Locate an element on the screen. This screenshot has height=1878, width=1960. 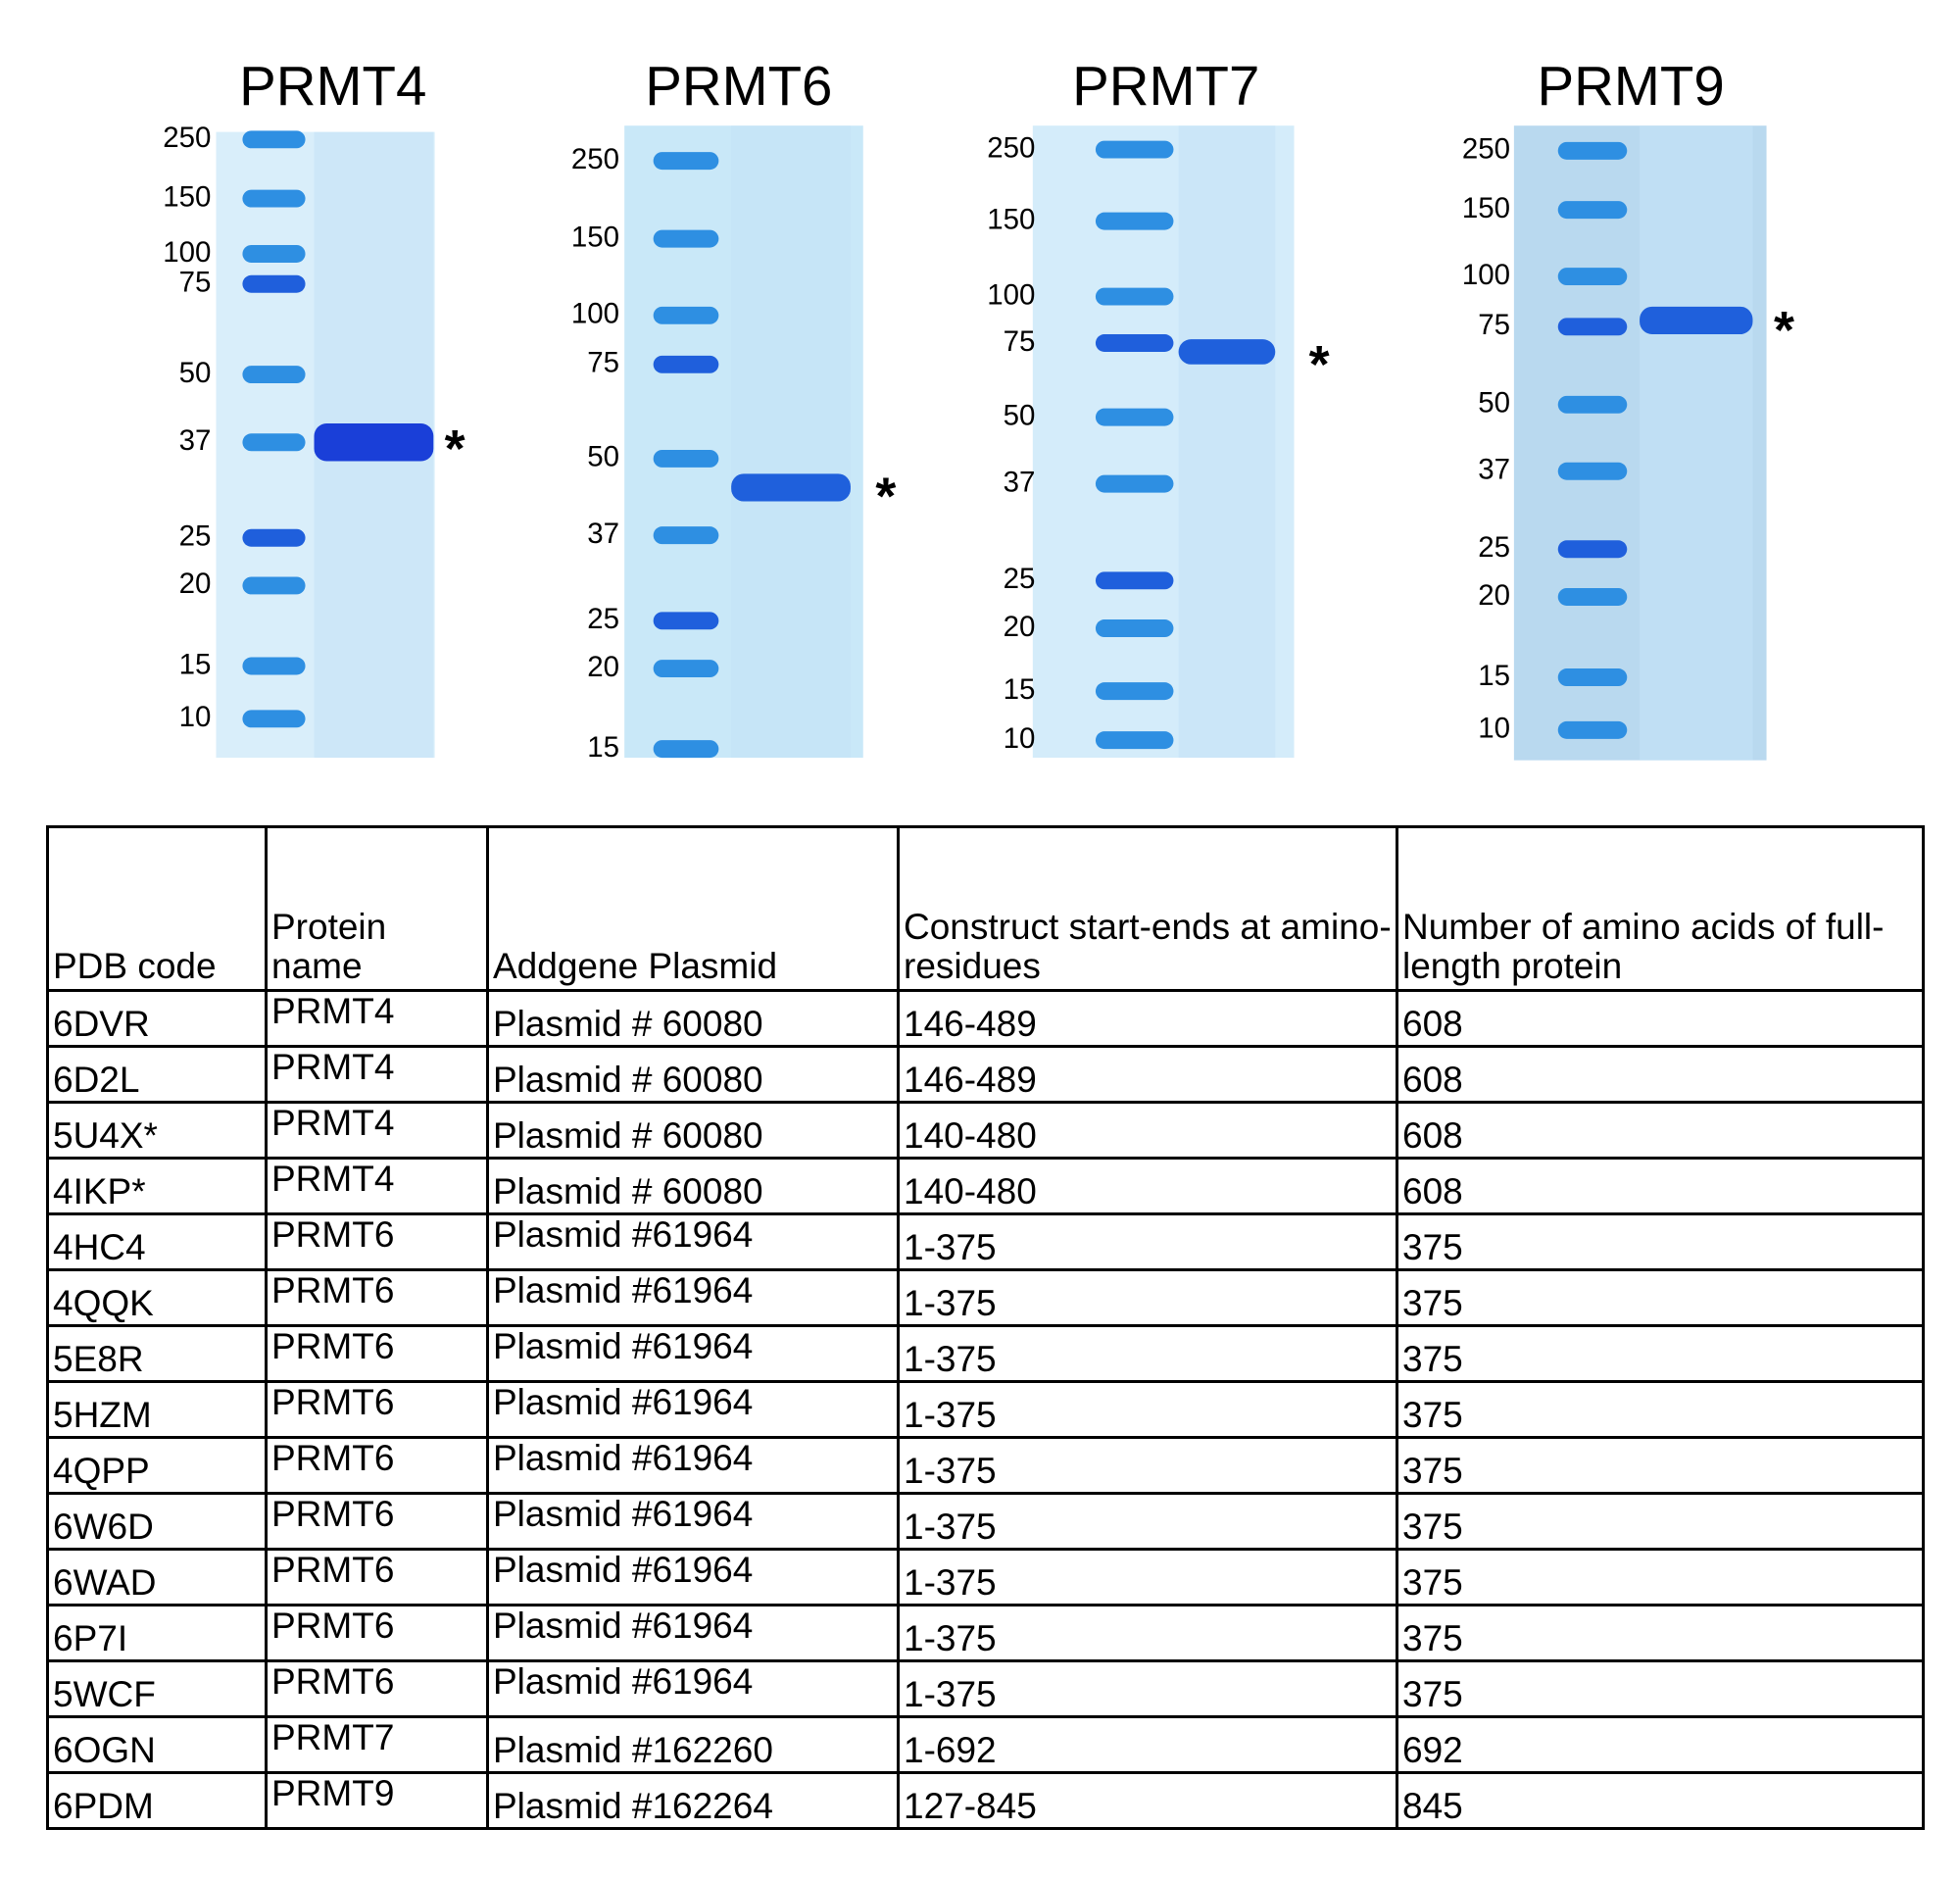
header-text: Protein name is located at coordinates (329, 947).